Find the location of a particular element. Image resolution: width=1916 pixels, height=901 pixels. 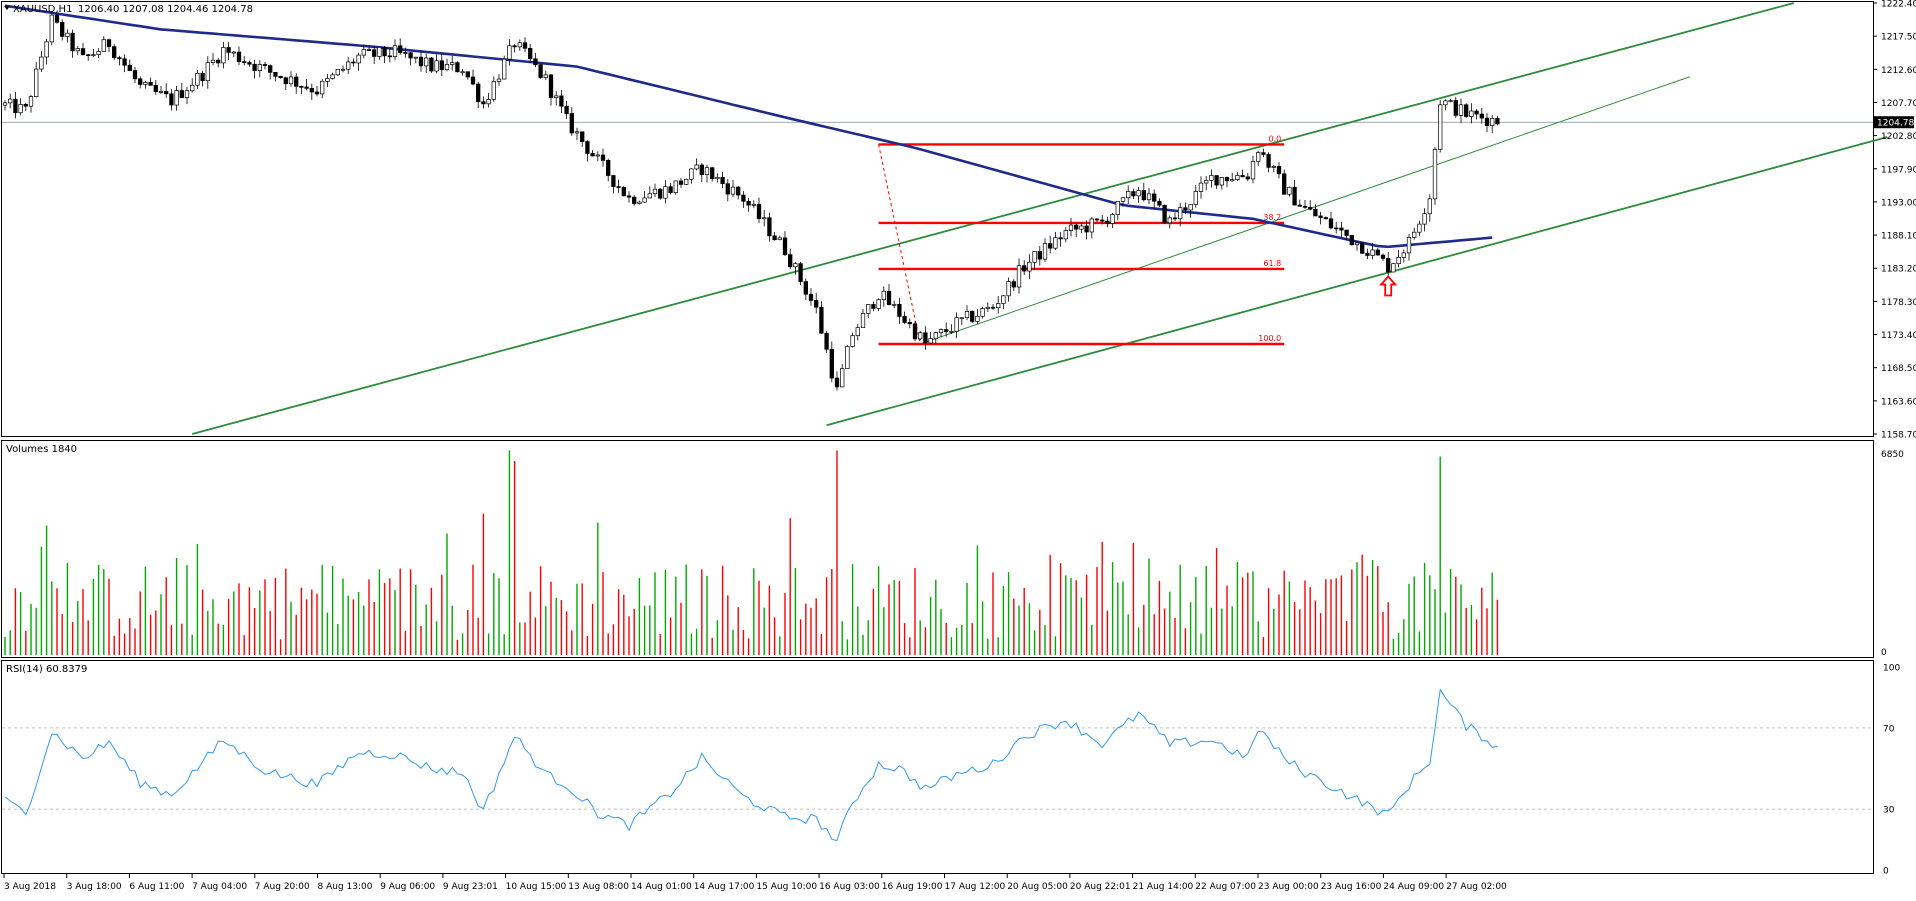

price-tick-label: 1202.80 is located at coordinates (1898, 137).